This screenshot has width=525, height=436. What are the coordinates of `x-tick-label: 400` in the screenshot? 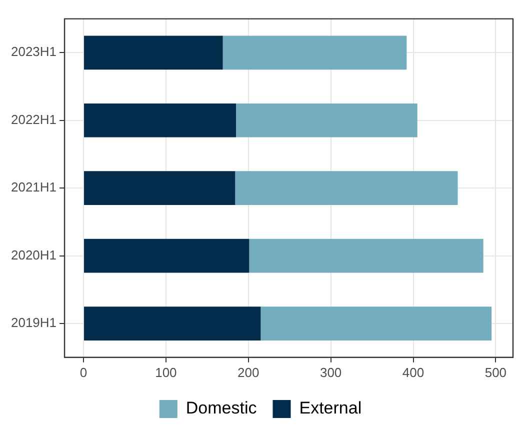 It's located at (413, 372).